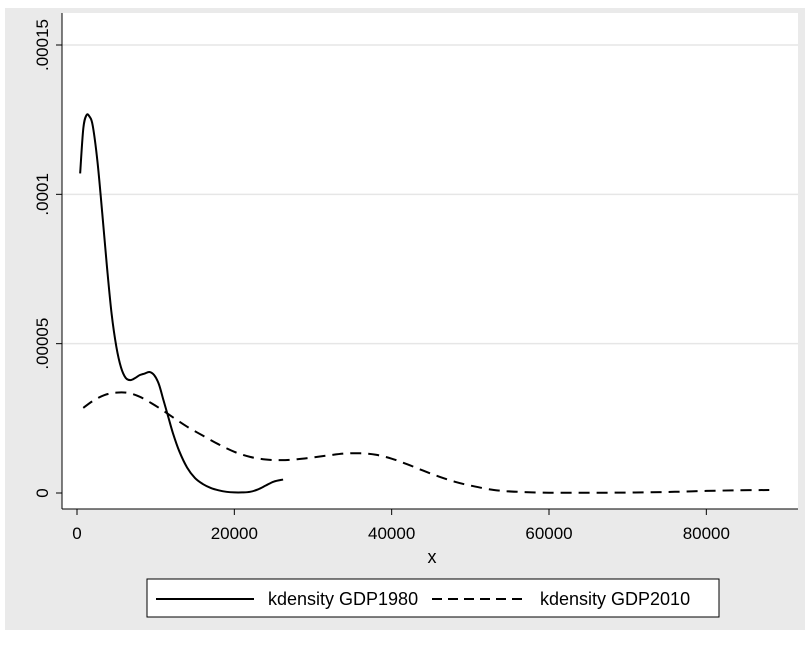  Describe the element at coordinates (181, 303) in the screenshot. I see `series-line-kdensity-gdp1980` at that location.